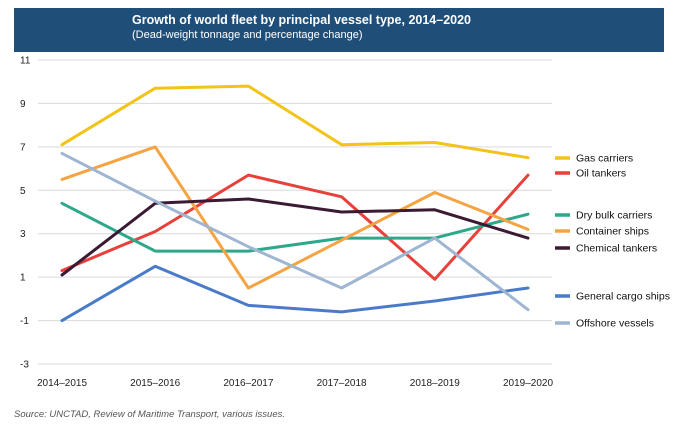 Image resolution: width=678 pixels, height=425 pixels. I want to click on x-tick-label-4: 2018–2019, so click(435, 383).